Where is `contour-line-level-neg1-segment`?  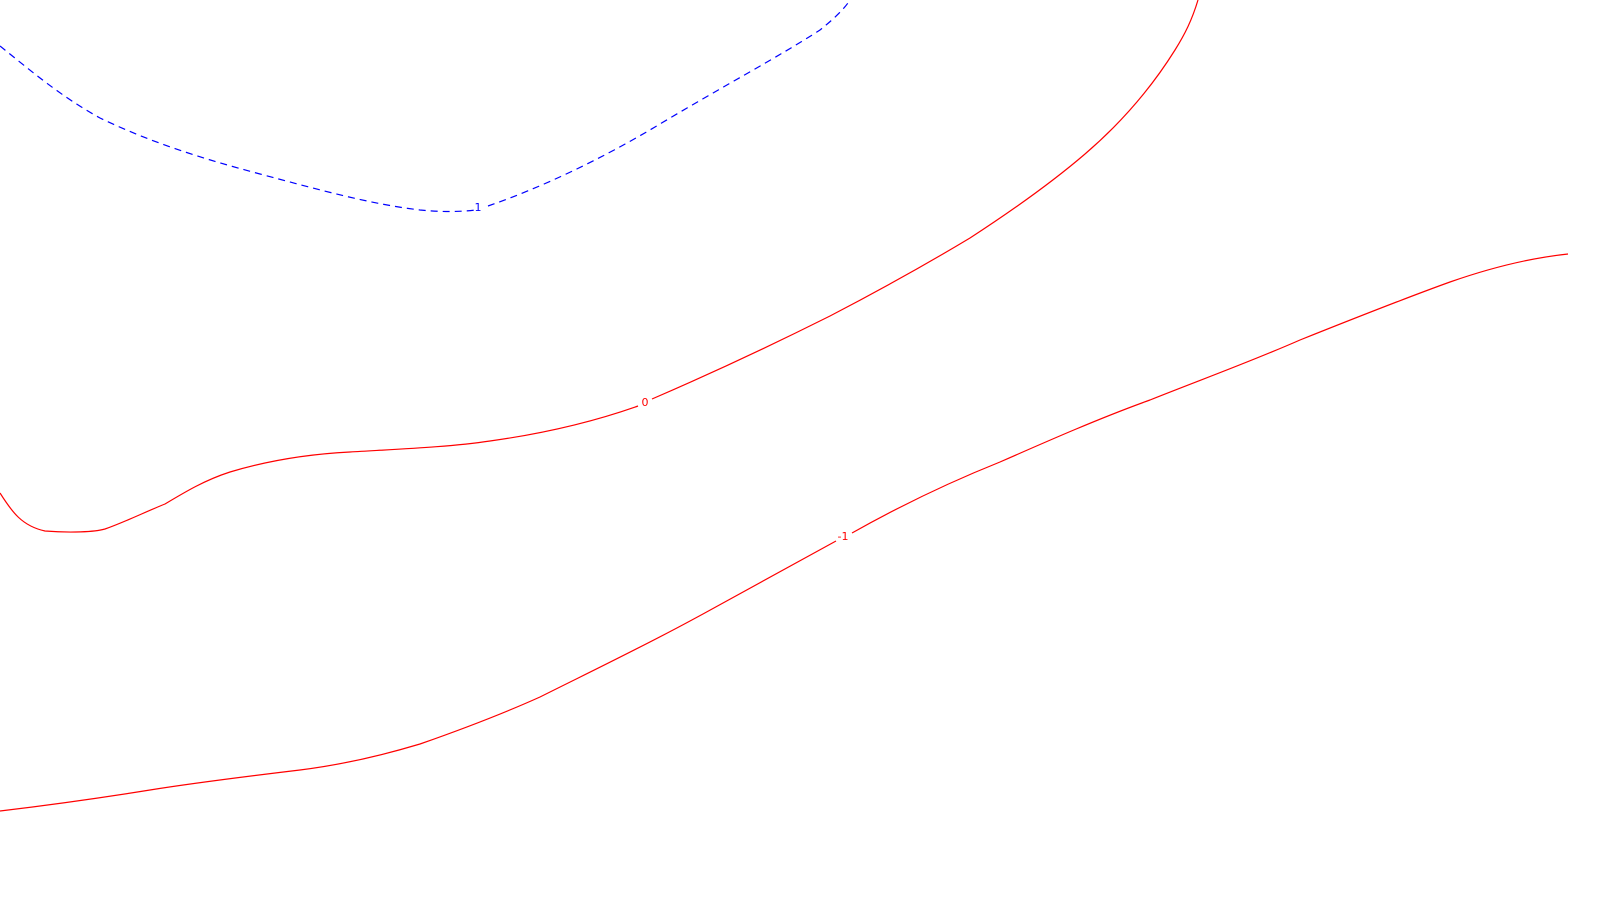 contour-line-level-neg1-segment is located at coordinates (1210, 393).